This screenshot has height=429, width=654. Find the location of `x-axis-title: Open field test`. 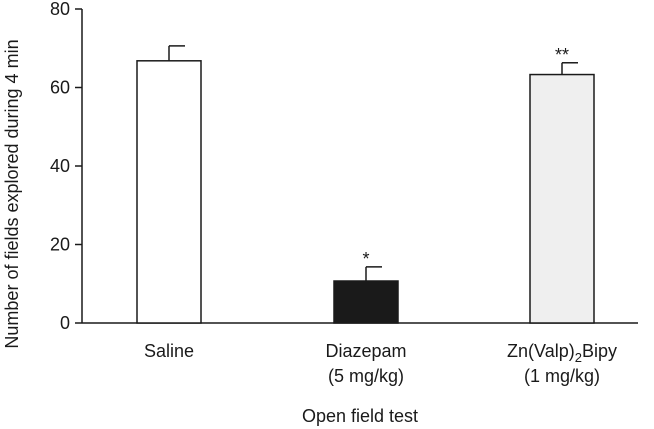

x-axis-title: Open field test is located at coordinates (360, 416).